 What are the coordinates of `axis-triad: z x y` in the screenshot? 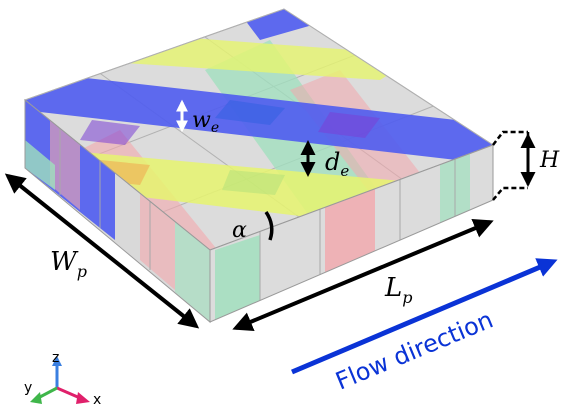 It's located at (62, 379).